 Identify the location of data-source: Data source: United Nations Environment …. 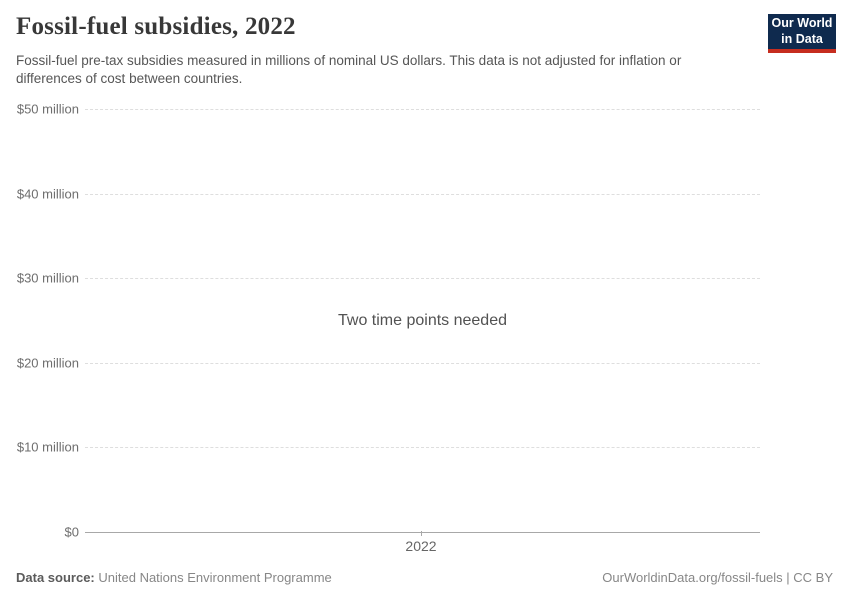
(174, 577).